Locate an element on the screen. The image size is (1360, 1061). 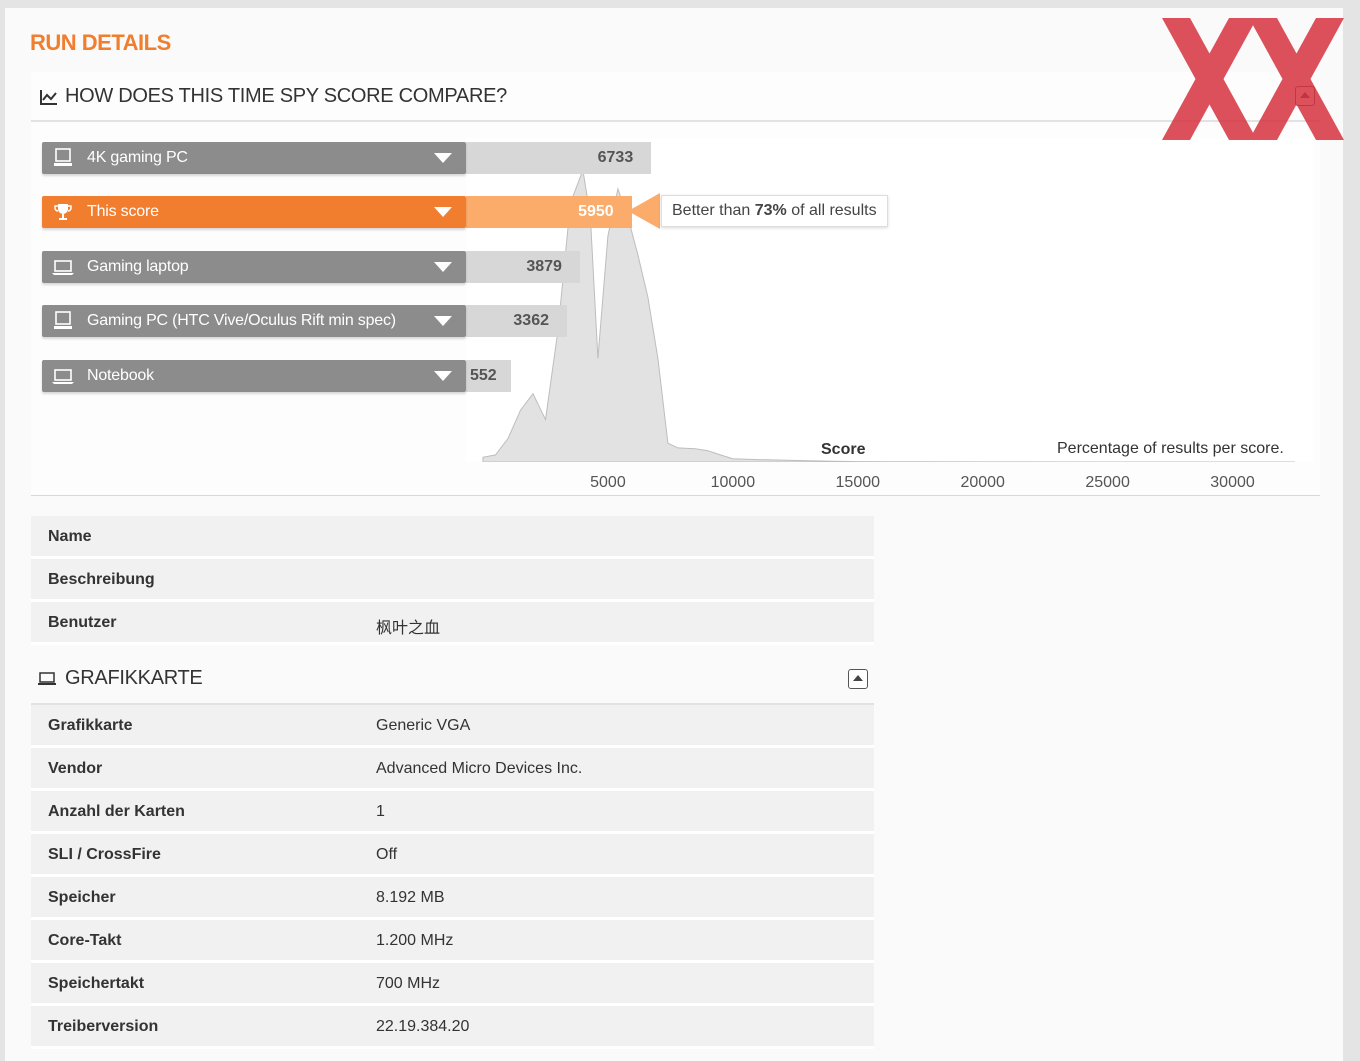
bar-label-box: Notebook is located at coordinates (254, 376).